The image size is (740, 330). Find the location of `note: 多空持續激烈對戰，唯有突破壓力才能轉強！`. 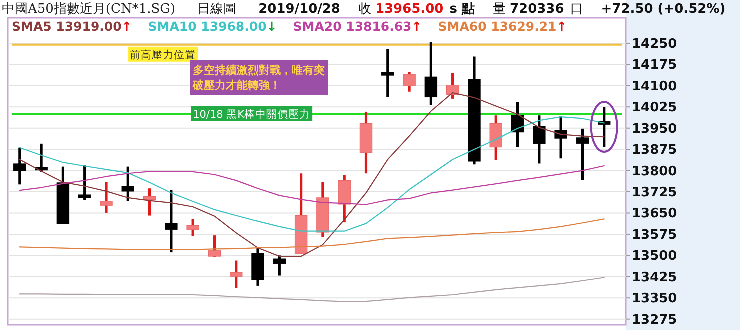

note: 多空持續激烈對戰，唯有突破壓力才能轉強！ is located at coordinates (259, 77).